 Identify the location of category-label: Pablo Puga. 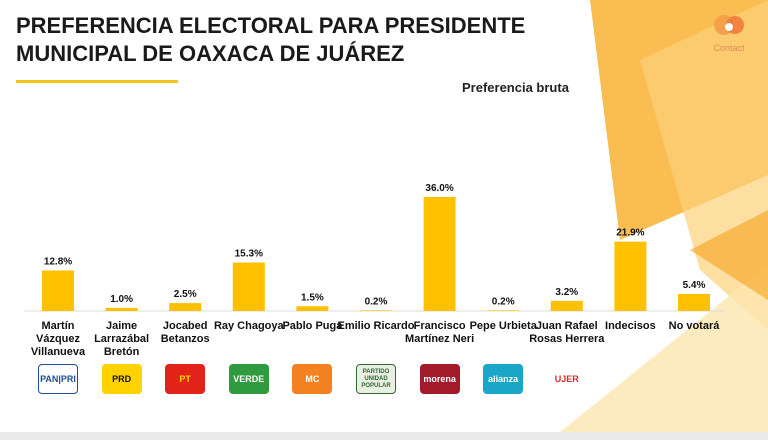
(312, 326).